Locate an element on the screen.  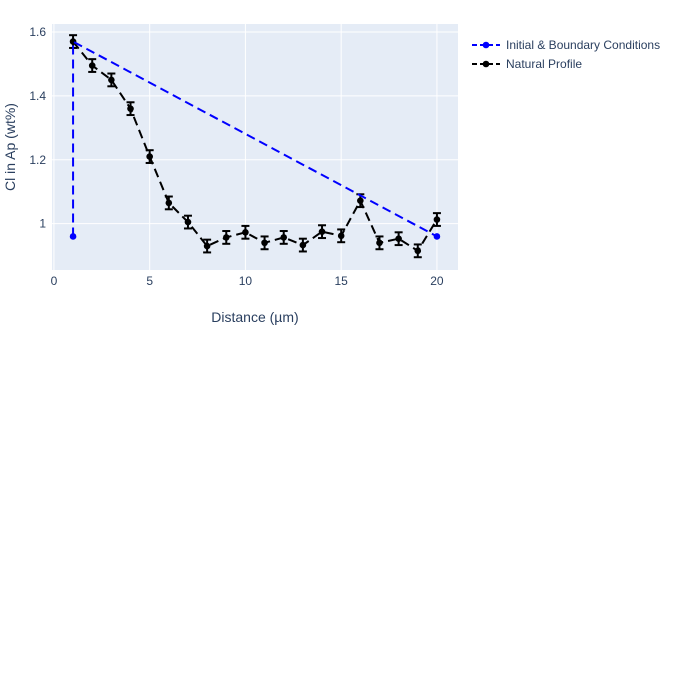
legend-item: Natural Profile is located at coordinates (527, 64).